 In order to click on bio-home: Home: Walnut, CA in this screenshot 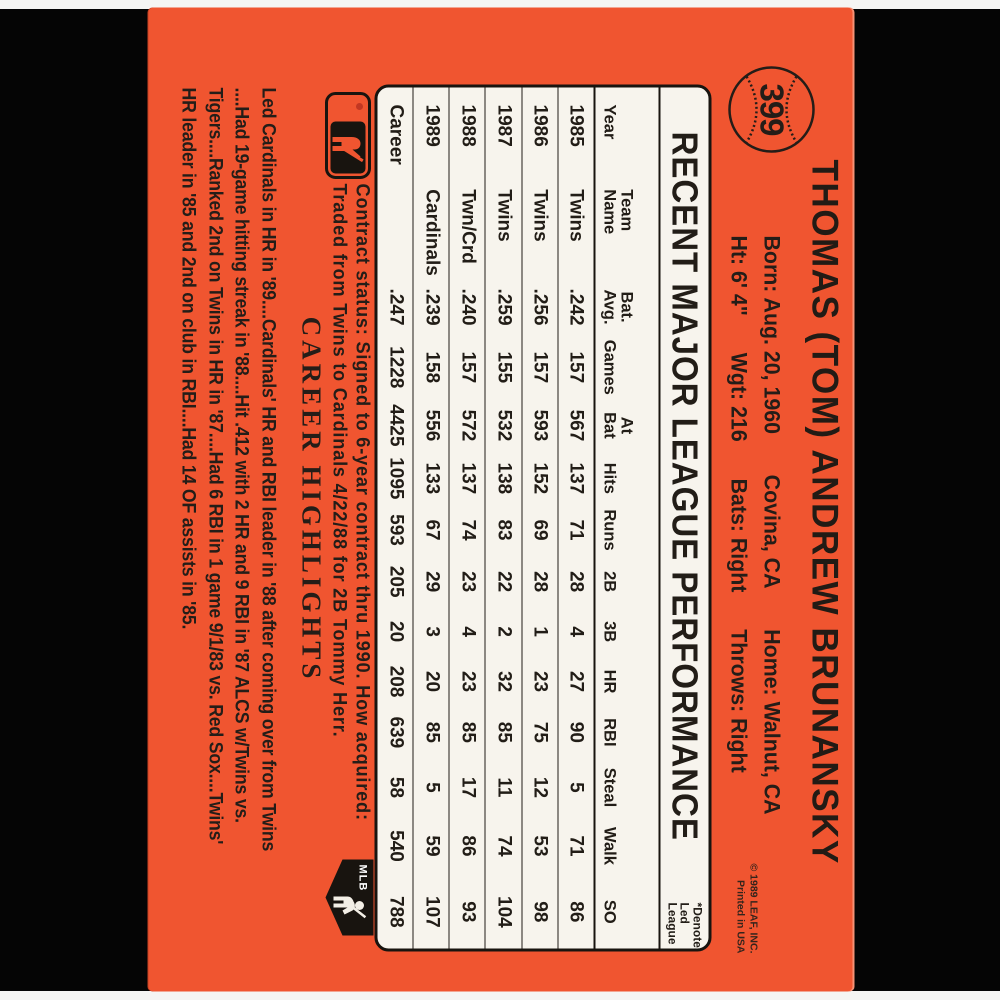, I will do `click(772, 722)`.